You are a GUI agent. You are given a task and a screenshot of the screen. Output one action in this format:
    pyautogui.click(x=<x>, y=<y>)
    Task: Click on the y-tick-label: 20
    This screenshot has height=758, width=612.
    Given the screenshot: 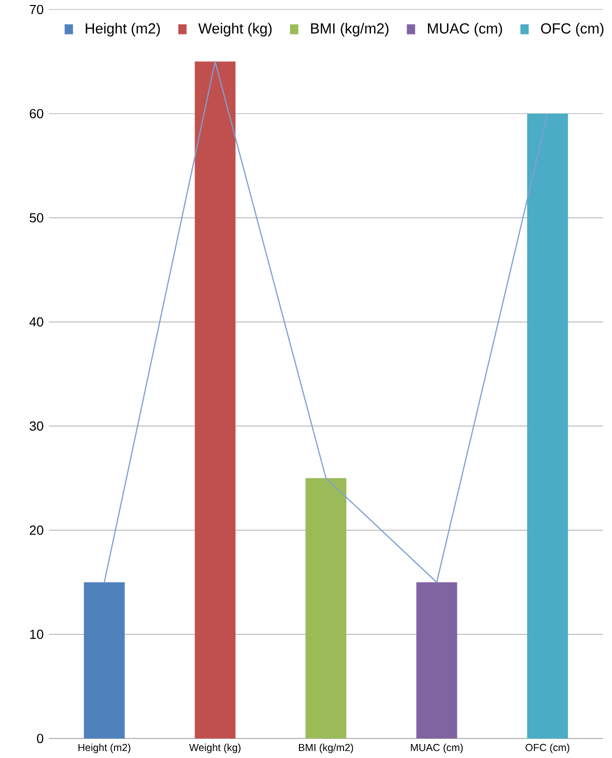 What is the action you would take?
    pyautogui.click(x=37, y=530)
    